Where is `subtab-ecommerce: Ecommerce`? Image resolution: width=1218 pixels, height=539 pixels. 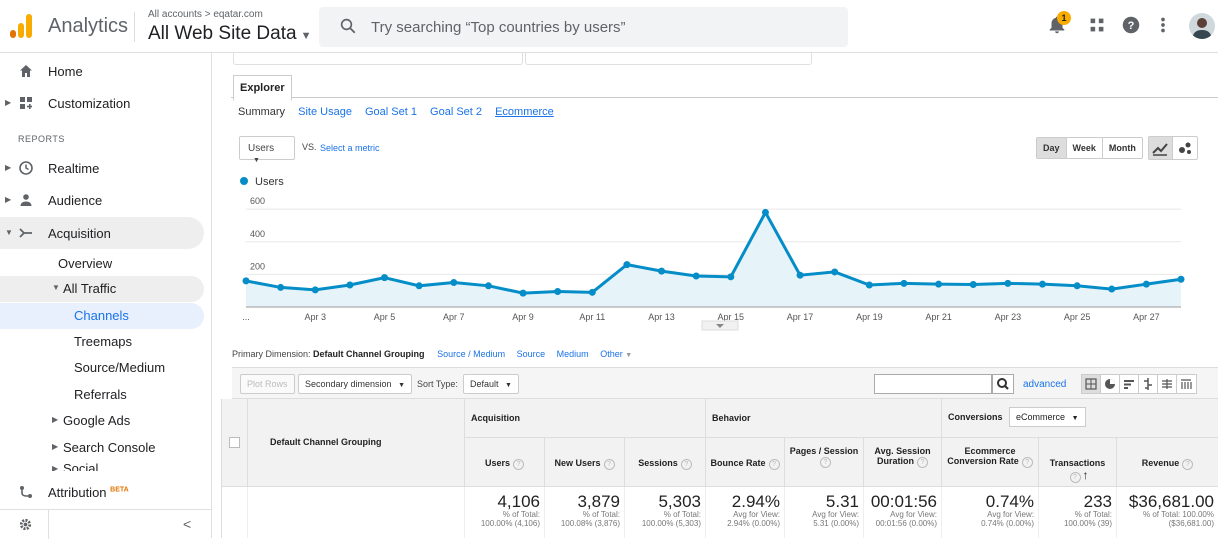 subtab-ecommerce: Ecommerce is located at coordinates (524, 112).